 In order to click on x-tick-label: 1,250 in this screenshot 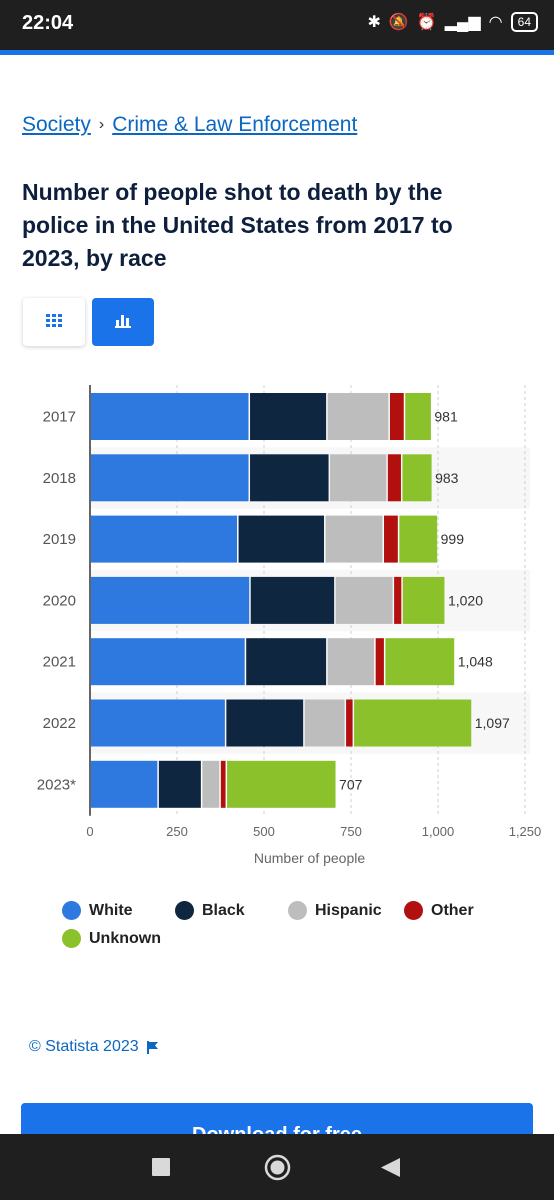, I will do `click(525, 831)`.